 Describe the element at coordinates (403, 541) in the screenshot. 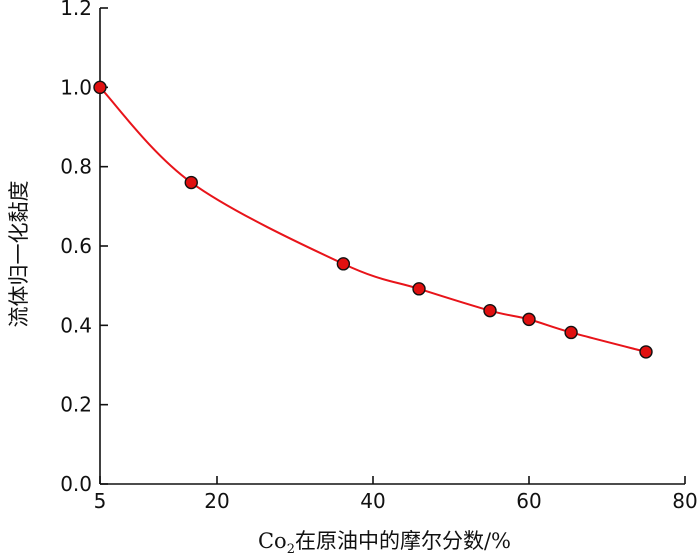

I see `x-axis-title-rest: 在原油中的摩尔分数/%` at that location.